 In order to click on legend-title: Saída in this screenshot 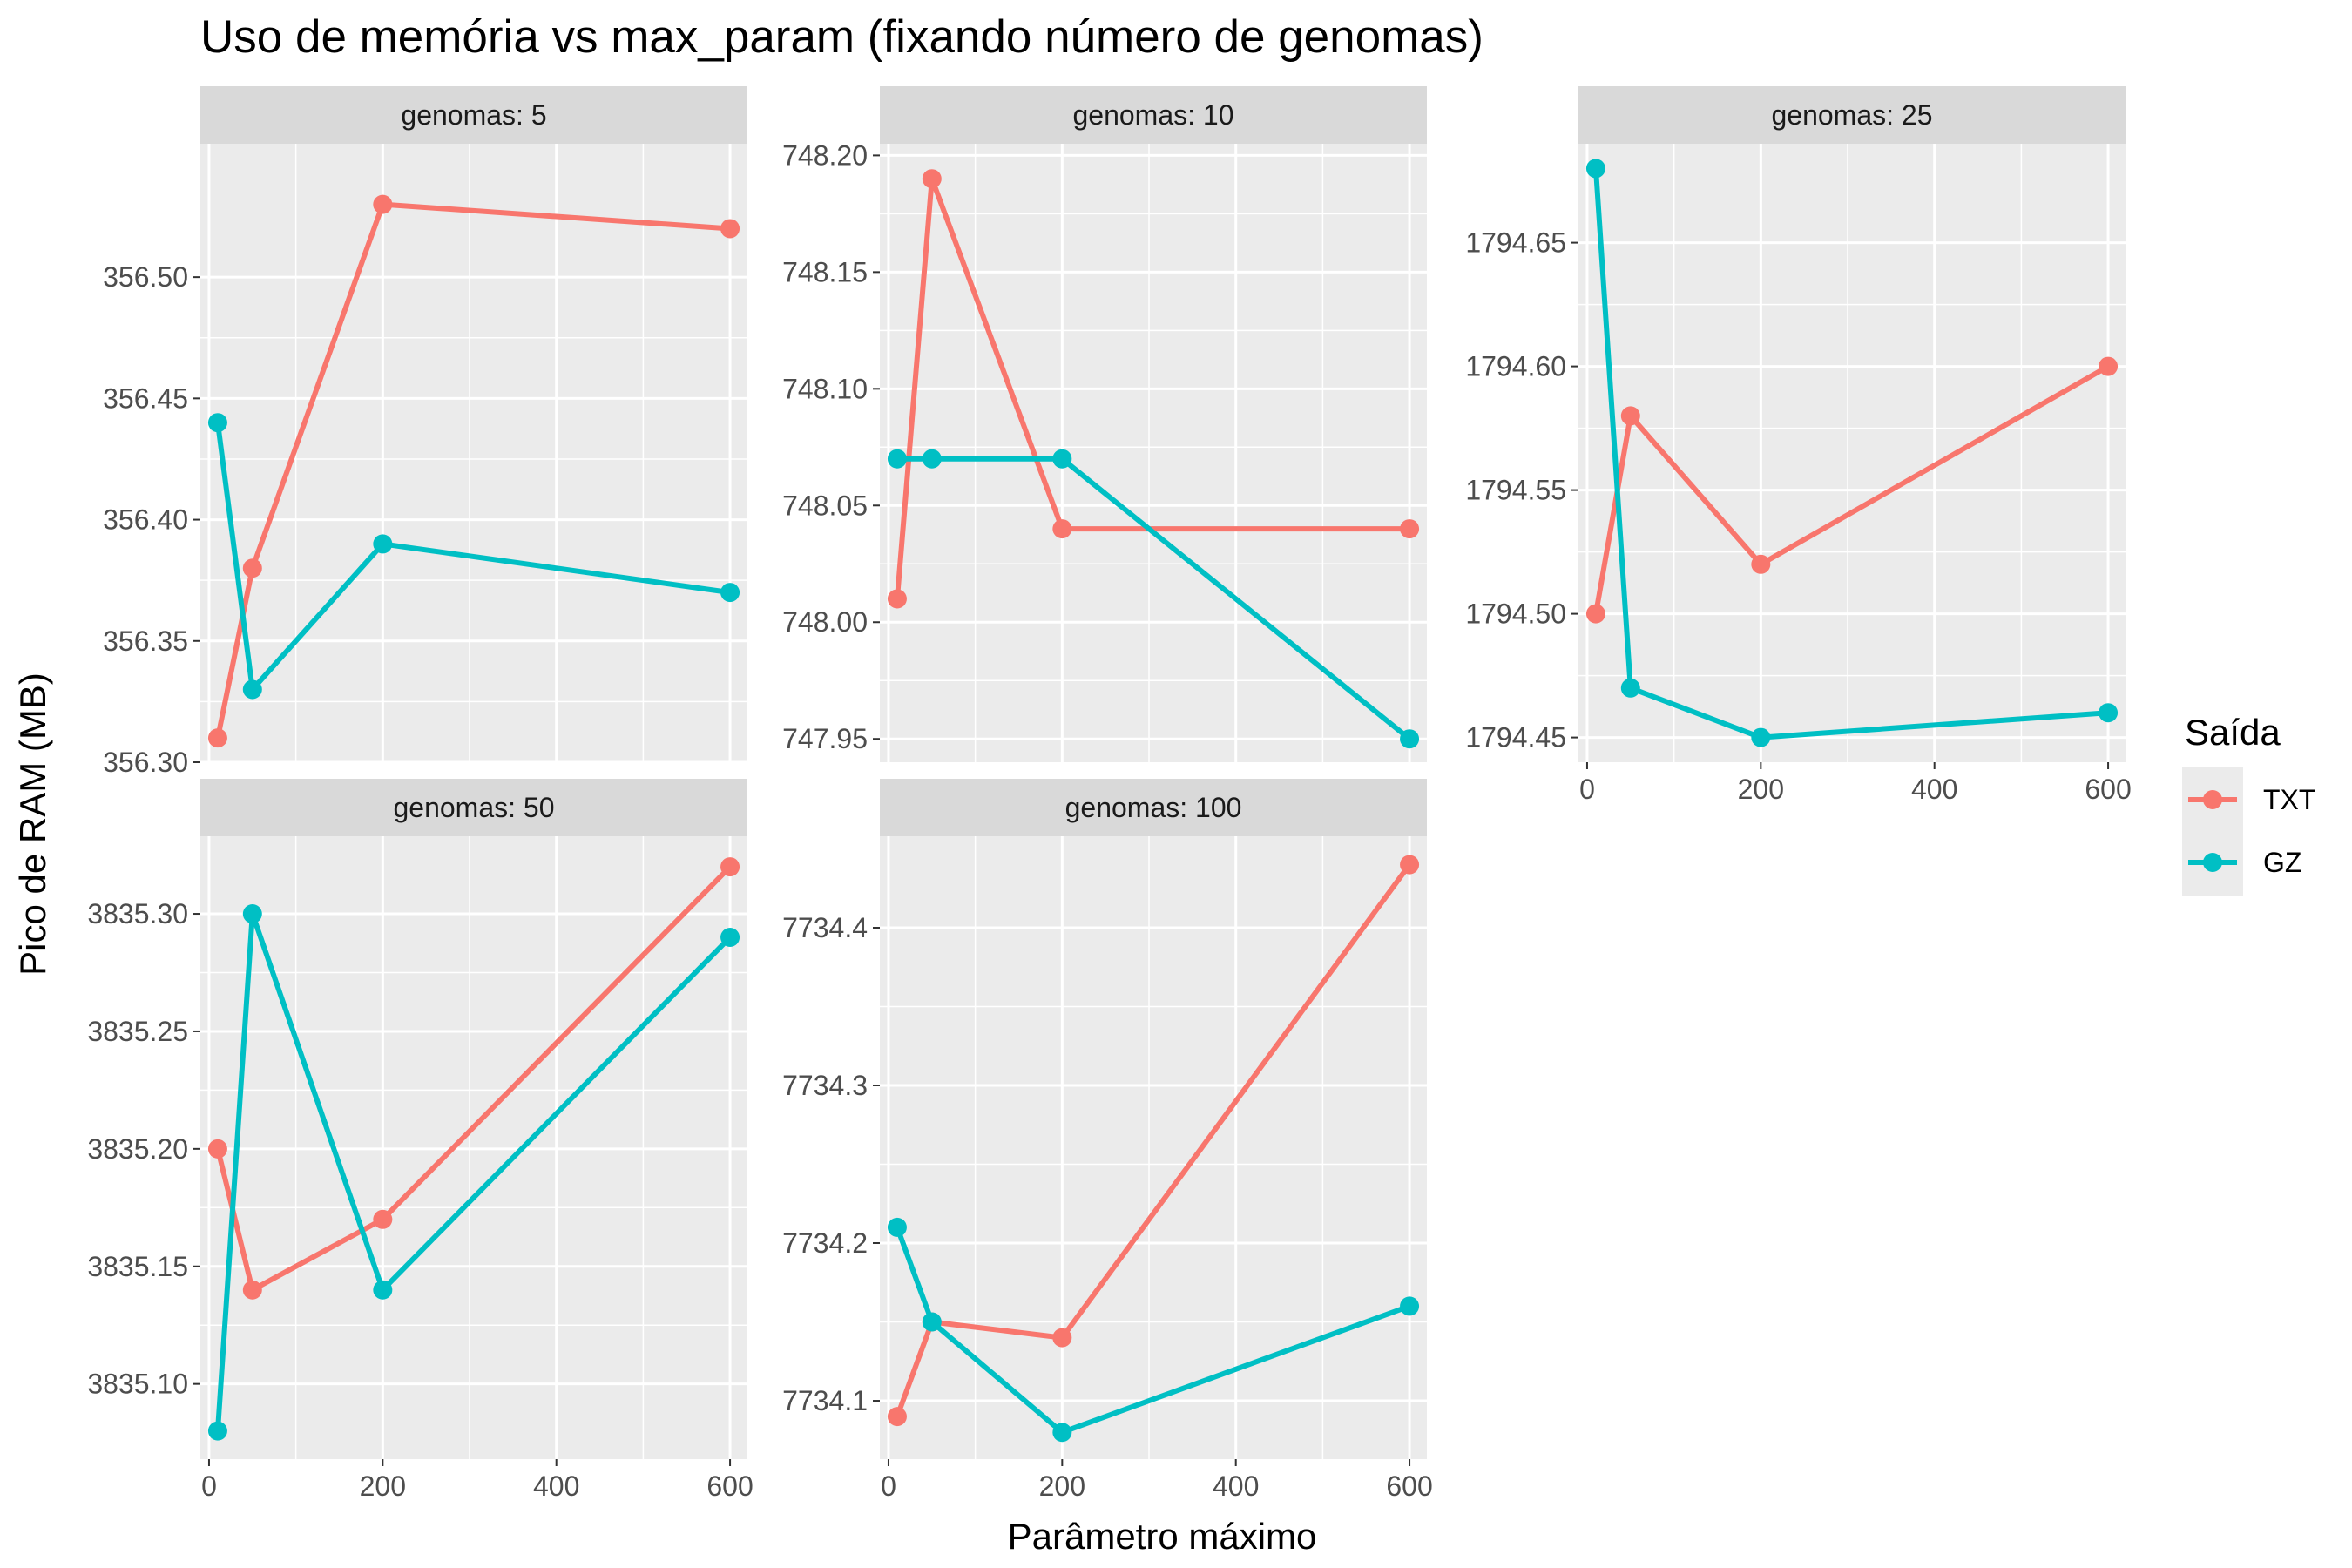, I will do `click(2233, 732)`.